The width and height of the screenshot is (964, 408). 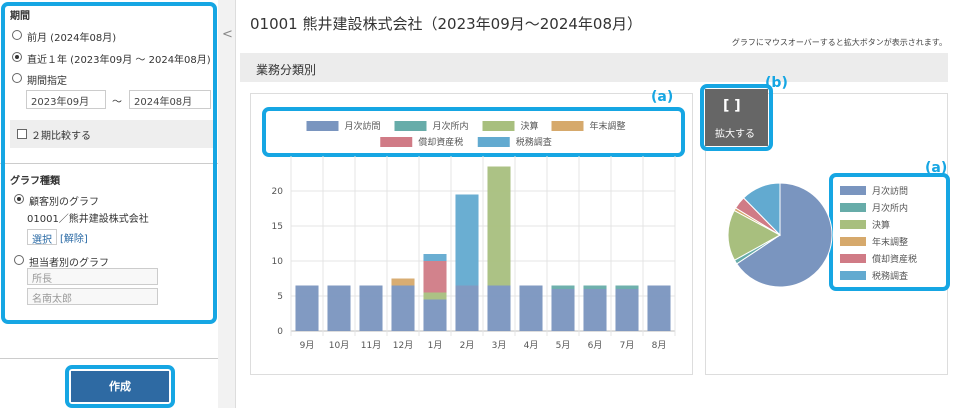 What do you see at coordinates (735, 134) in the screenshot?
I see `expand-label: 拡大する` at bounding box center [735, 134].